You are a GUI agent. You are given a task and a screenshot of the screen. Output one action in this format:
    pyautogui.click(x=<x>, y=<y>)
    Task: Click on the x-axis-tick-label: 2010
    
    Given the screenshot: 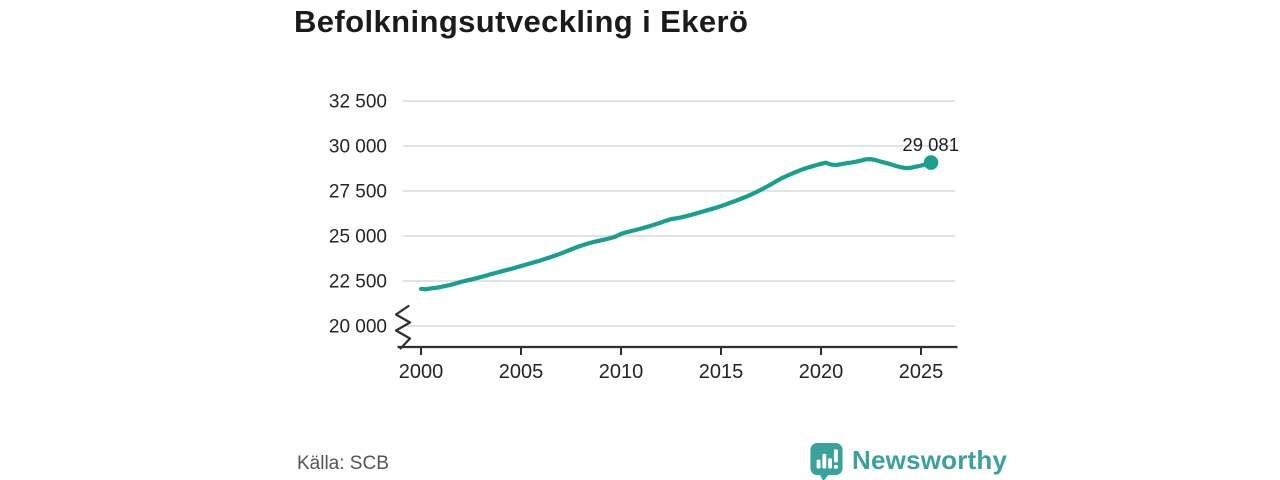 What is the action you would take?
    pyautogui.click(x=621, y=372)
    